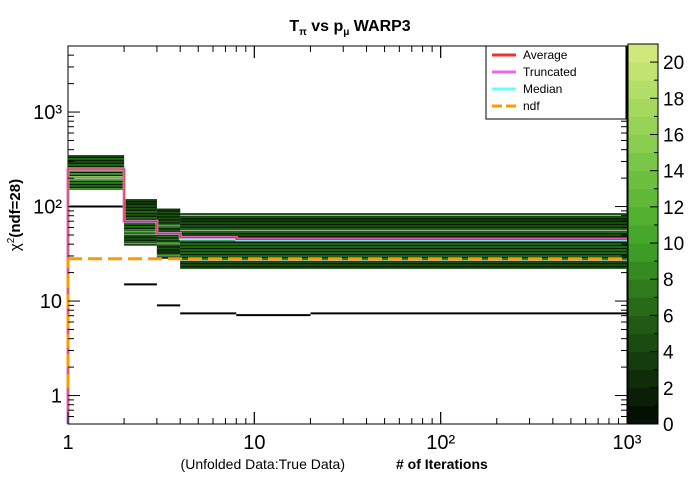 The image size is (696, 477). Describe the element at coordinates (67, 443) in the screenshot. I see `x-tick-label: 1` at that location.